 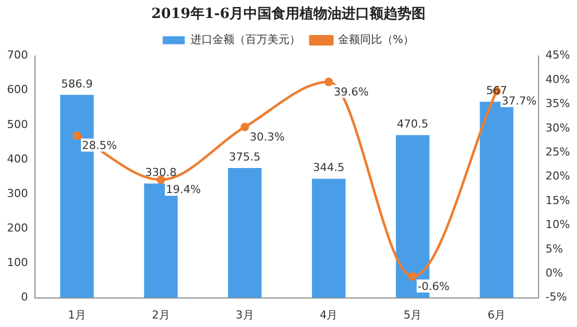 I want to click on data-label: 586.9, so click(x=77, y=83).